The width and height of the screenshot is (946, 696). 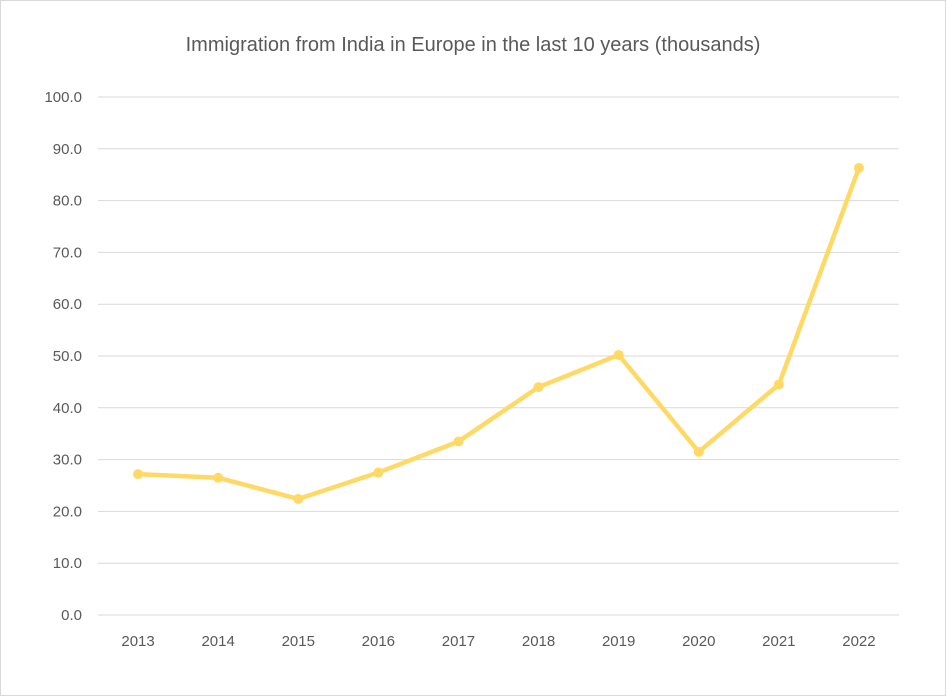 I want to click on y-tick-label: 50.0, so click(x=67, y=356).